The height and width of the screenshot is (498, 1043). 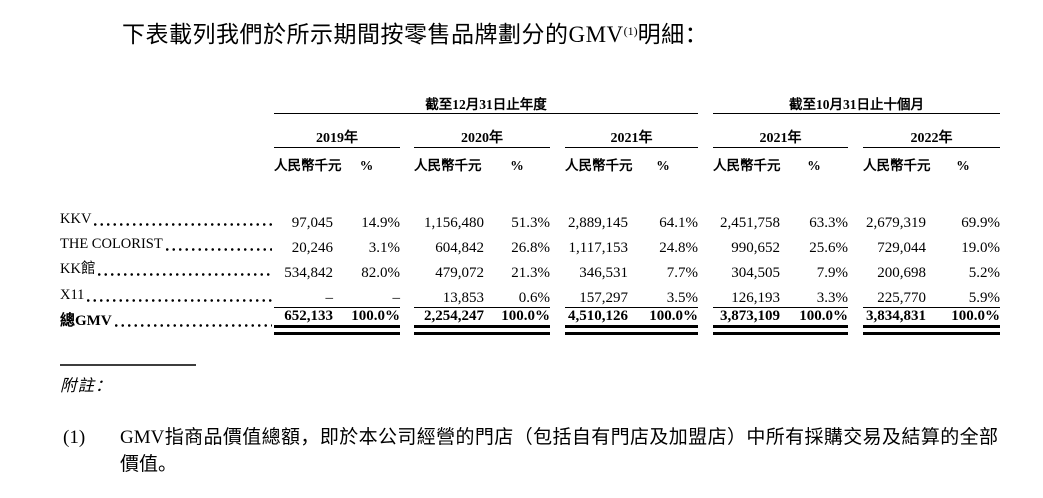 I want to click on cell-value: 604,842, so click(x=459, y=248).